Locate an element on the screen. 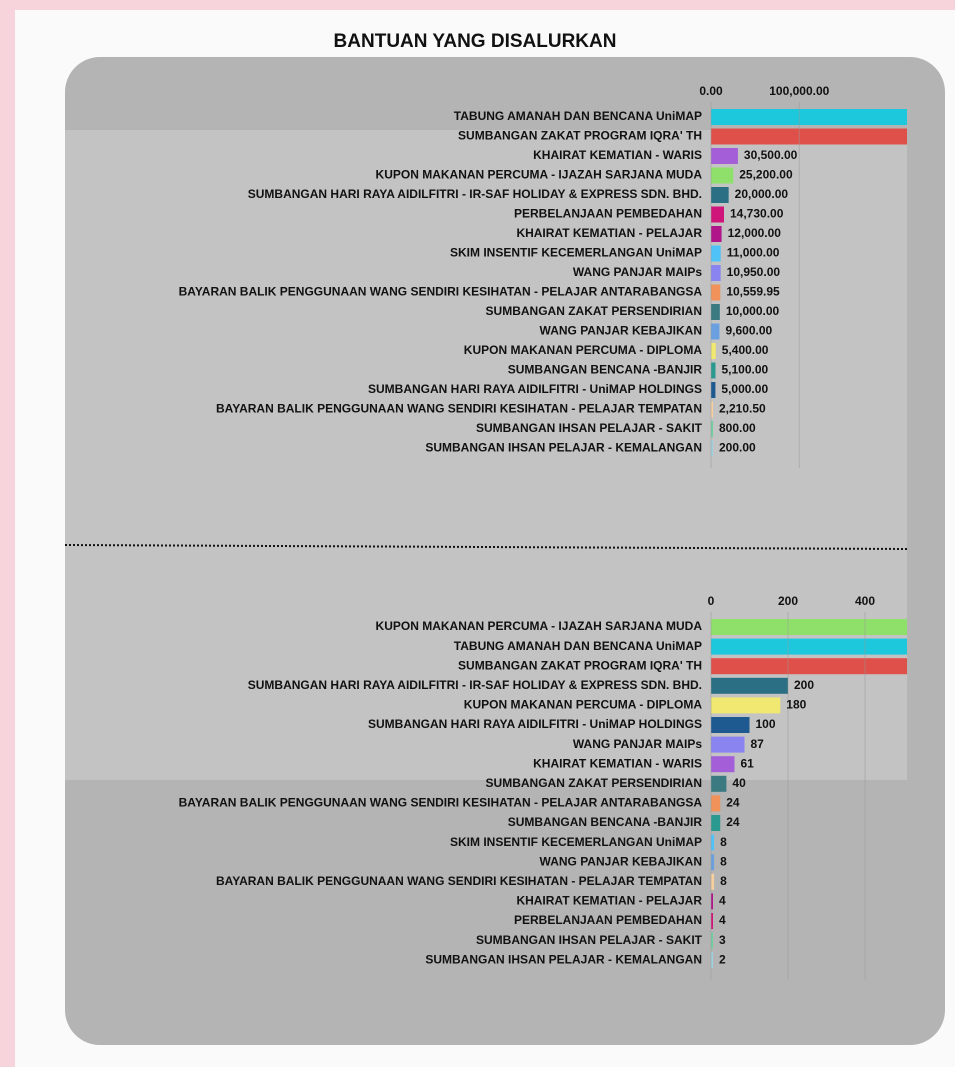 The height and width of the screenshot is (1067, 955). value-label: 4 is located at coordinates (722, 920).